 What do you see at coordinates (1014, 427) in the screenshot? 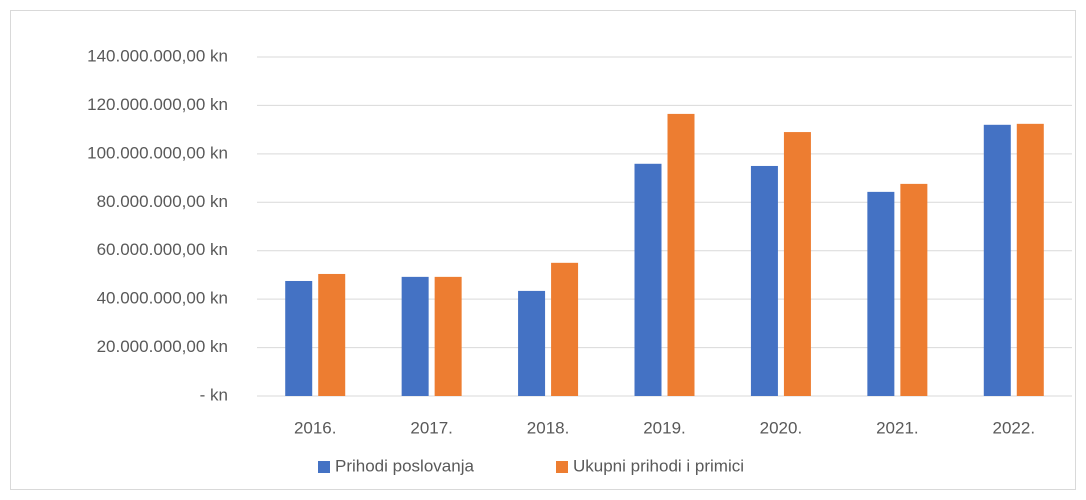
I see `x-tick-label: 2022.` at bounding box center [1014, 427].